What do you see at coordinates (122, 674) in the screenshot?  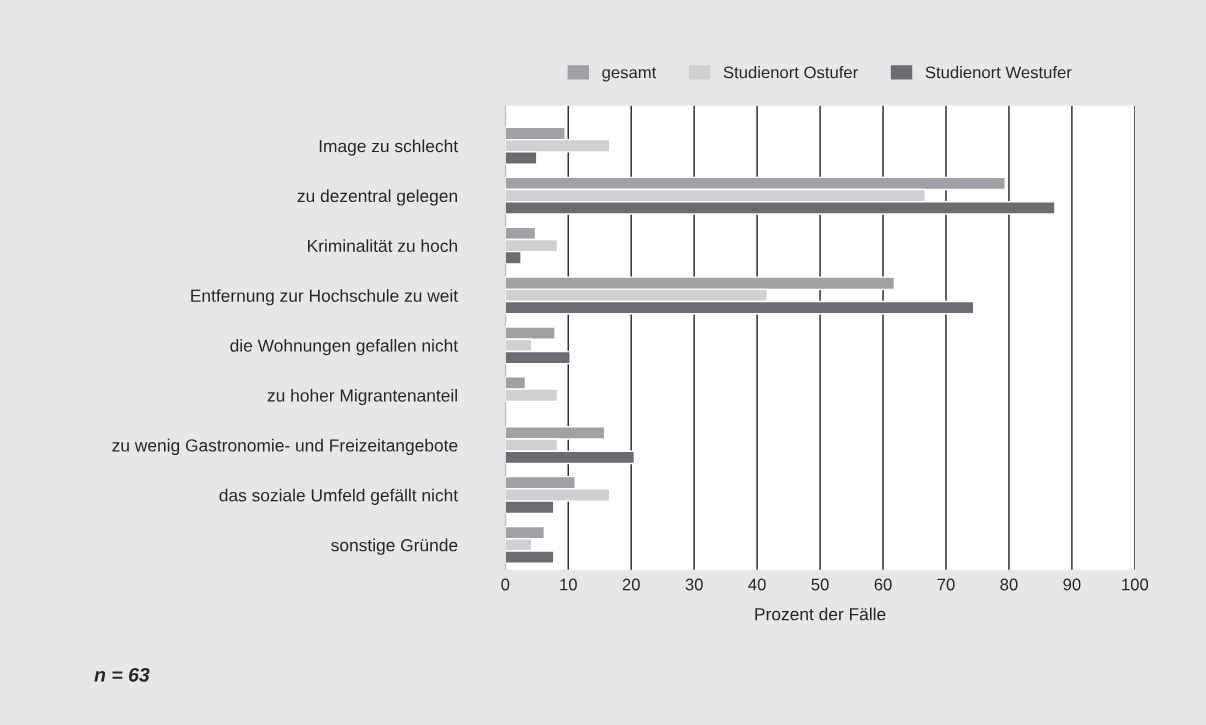 I see `text: n = 63` at bounding box center [122, 674].